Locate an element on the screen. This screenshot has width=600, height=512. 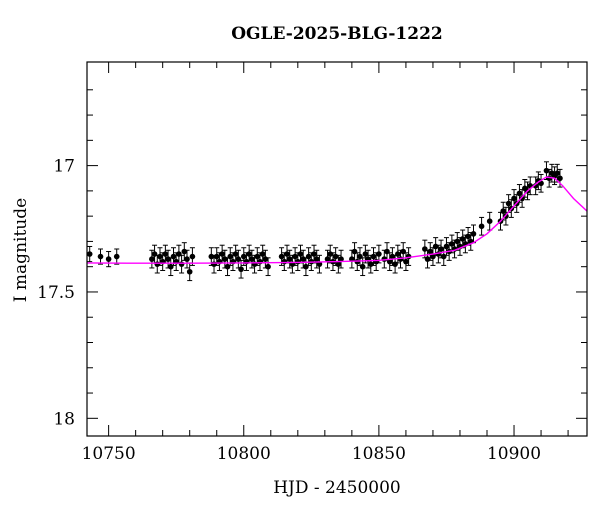
x-tick-label: 10900 is located at coordinates (514, 454).